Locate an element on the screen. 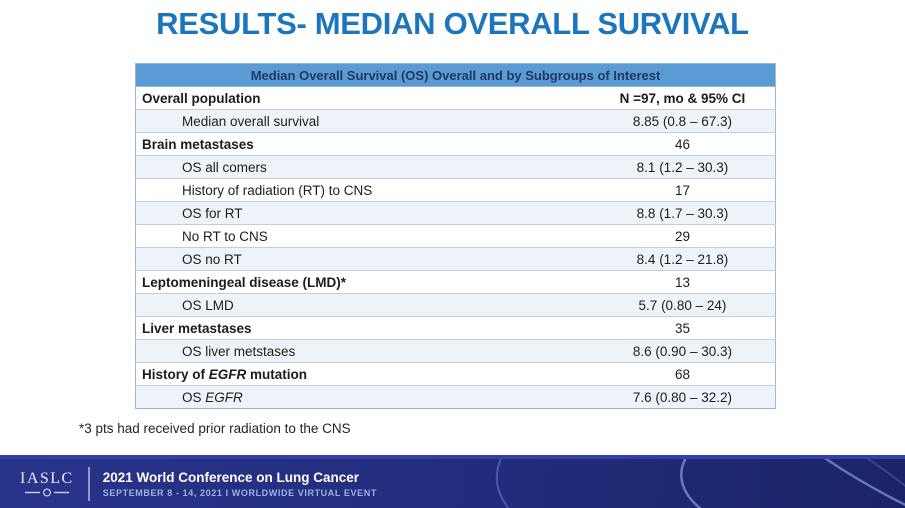 The height and width of the screenshot is (508, 905). table-row: Overall population N =97, mo & 95% CI is located at coordinates (455, 98).